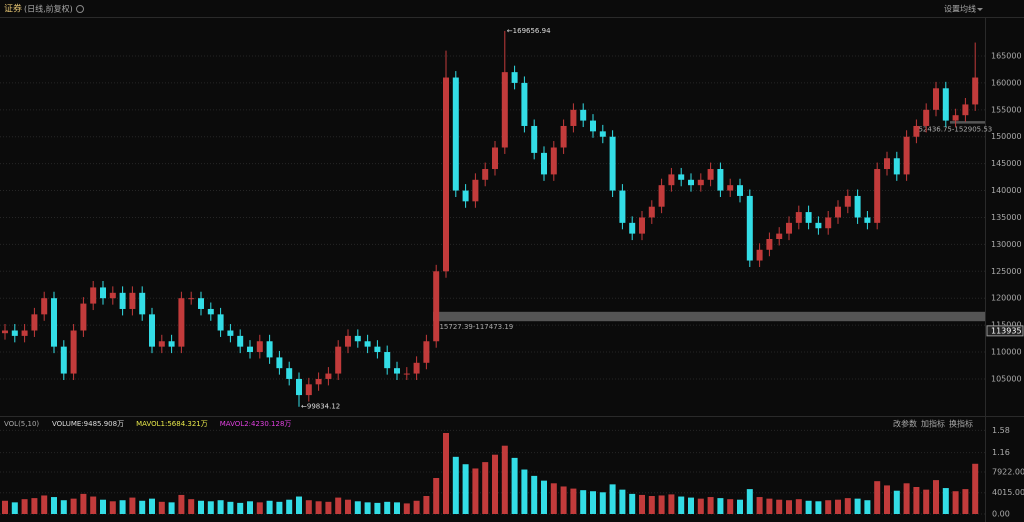  I want to click on indicator-title: VOL(5,10), so click(21, 424).